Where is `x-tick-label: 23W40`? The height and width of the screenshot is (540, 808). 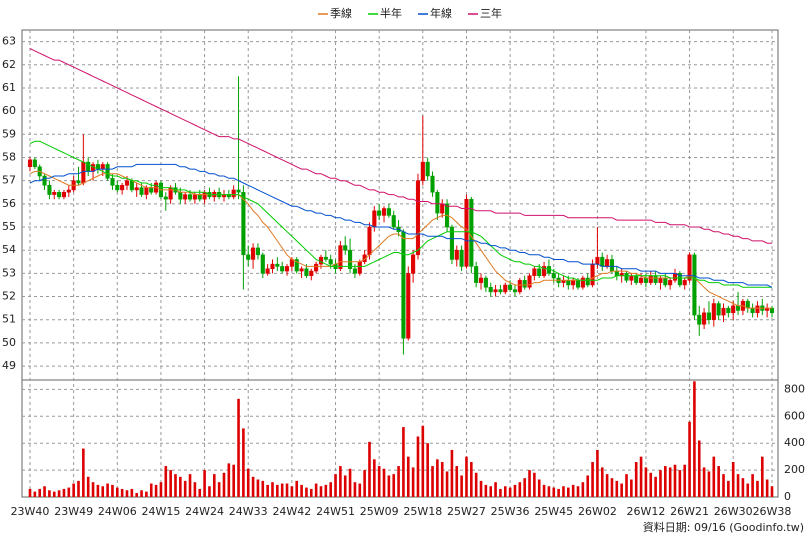
x-tick-label: 23W40 is located at coordinates (30, 511).